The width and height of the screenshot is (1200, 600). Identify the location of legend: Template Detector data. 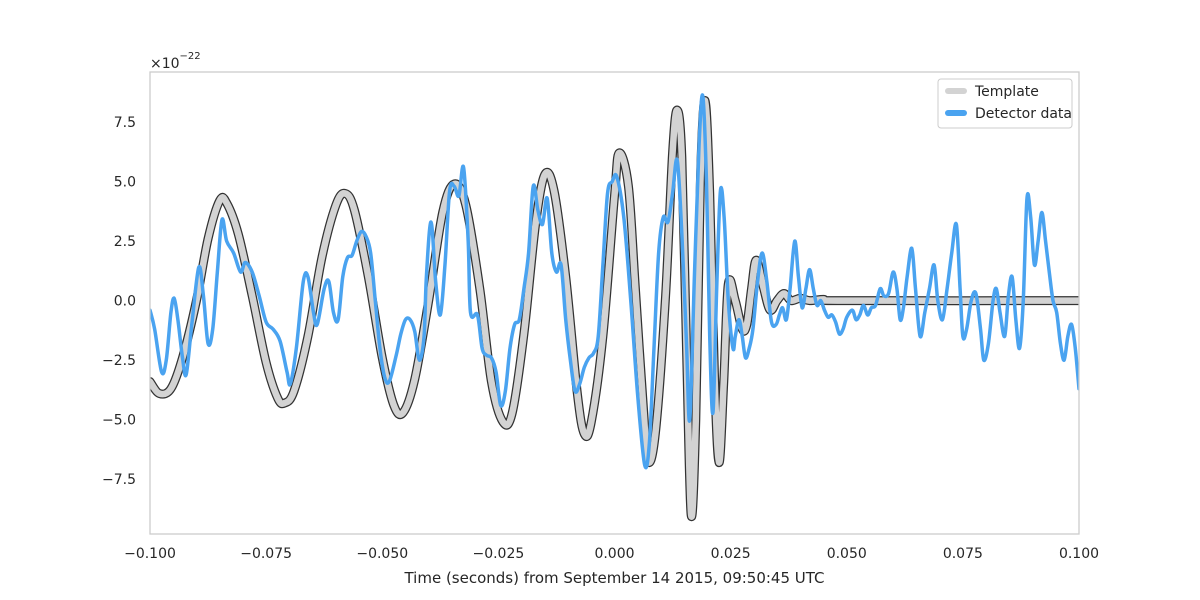
(1005, 103).